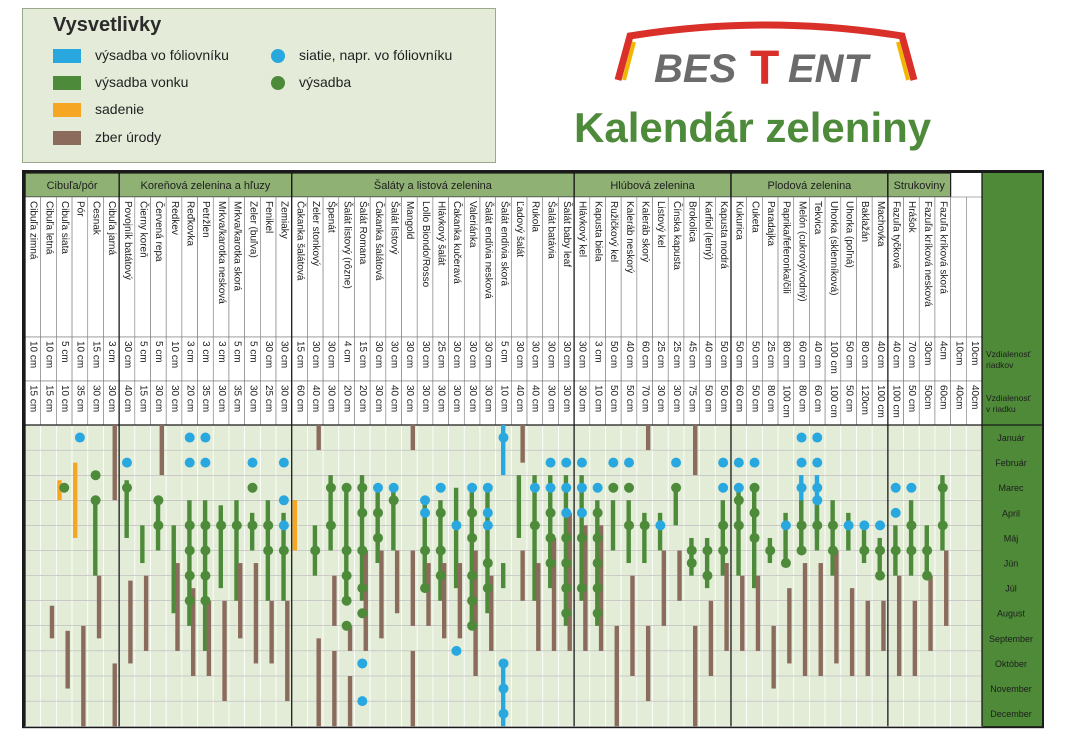 This screenshot has height=747, width=1070. What do you see at coordinates (457, 242) in the screenshot?
I see `vegetable-name: Čakanka kučeravá` at bounding box center [457, 242].